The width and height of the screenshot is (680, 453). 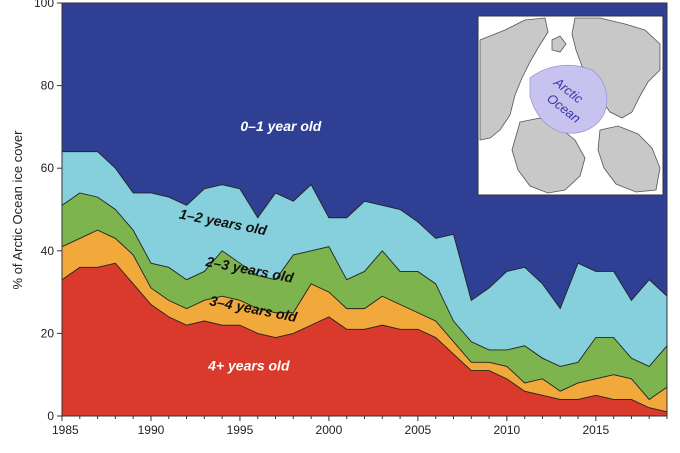 What do you see at coordinates (48, 86) in the screenshot?
I see `y-tick-label: 80` at bounding box center [48, 86].